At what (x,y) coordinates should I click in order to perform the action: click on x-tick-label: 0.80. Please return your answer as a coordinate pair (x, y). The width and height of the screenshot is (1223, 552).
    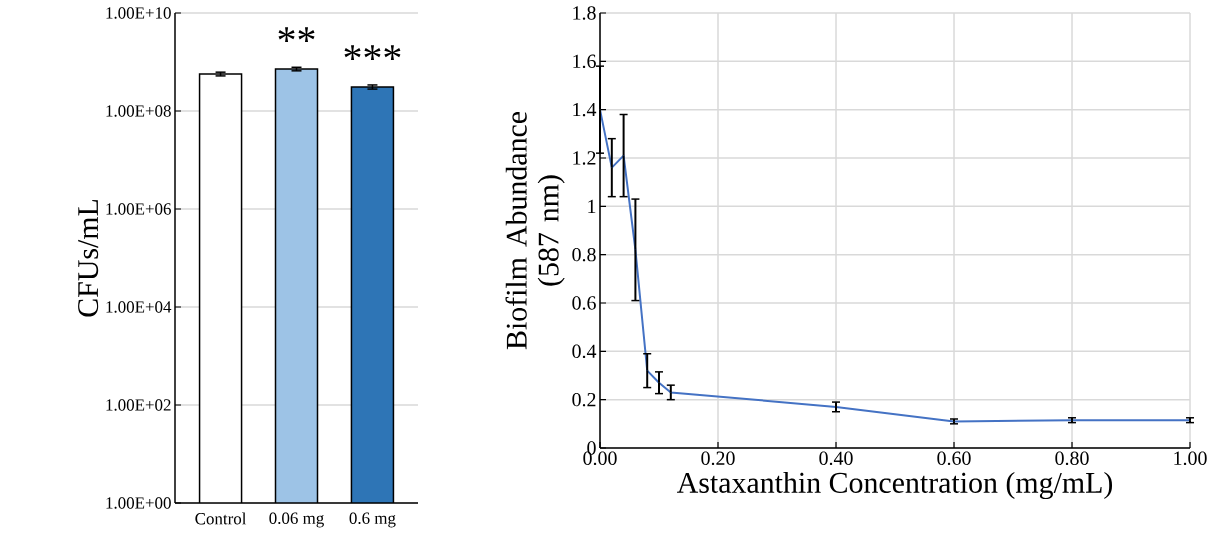
    Looking at the image, I should click on (1072, 458).